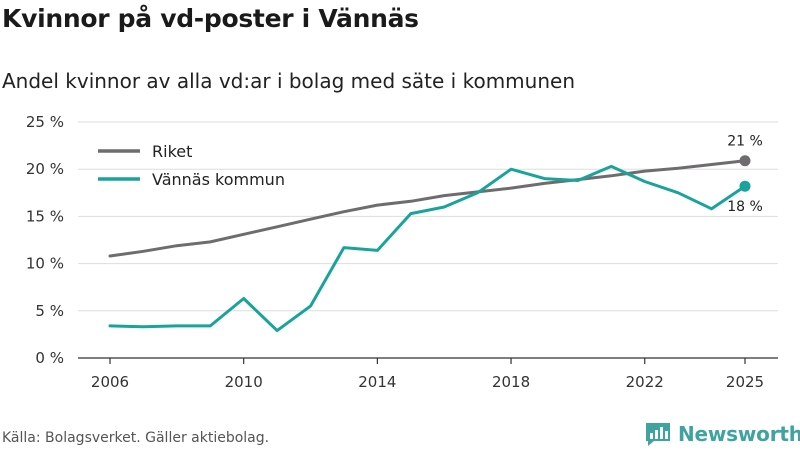 This screenshot has height=450, width=800. What do you see at coordinates (244, 382) in the screenshot?
I see `x-tick-label: 2010` at bounding box center [244, 382].